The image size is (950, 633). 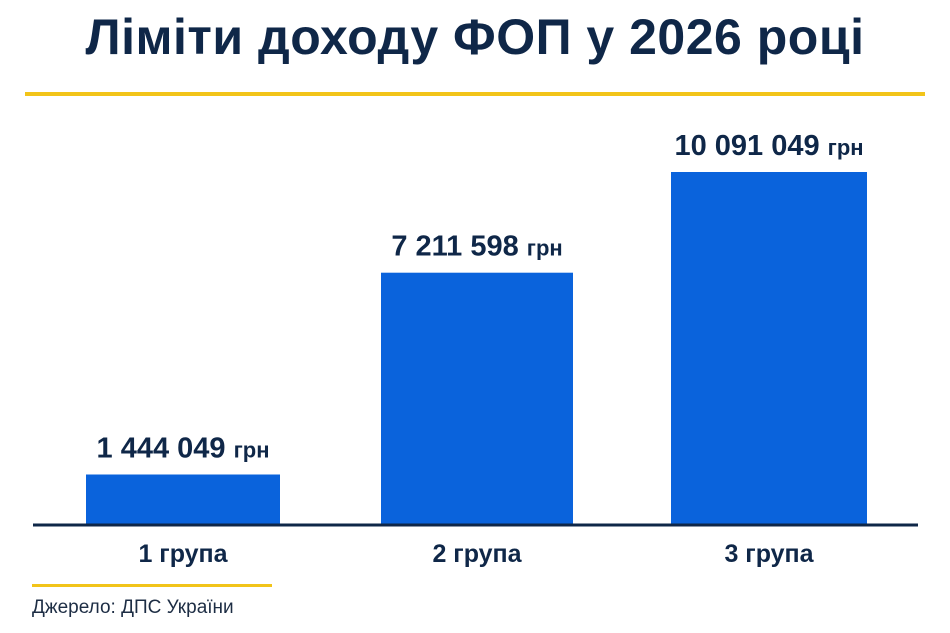 What do you see at coordinates (133, 607) in the screenshot?
I see `source-note: Джерело: ДПС України` at bounding box center [133, 607].